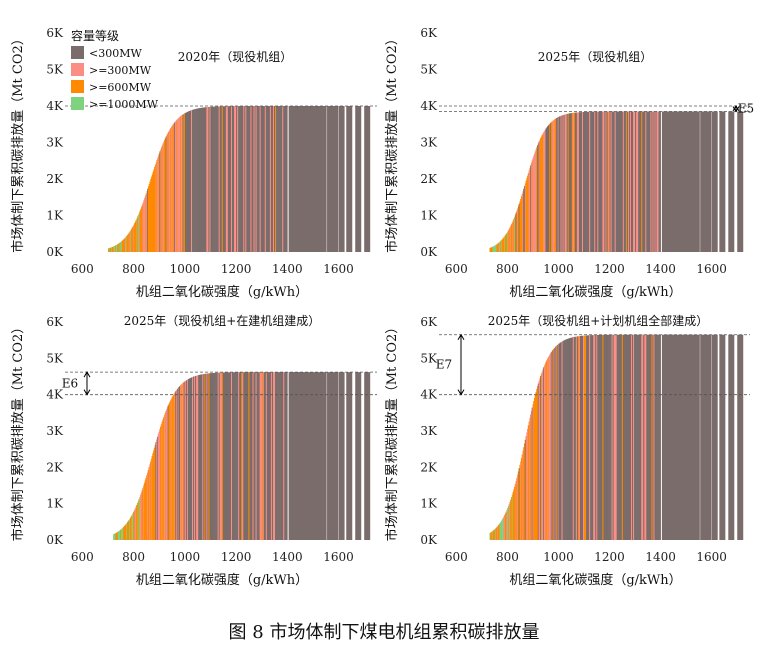  Describe the element at coordinates (70, 383) in the screenshot. I see `annotation-label: E6` at that location.